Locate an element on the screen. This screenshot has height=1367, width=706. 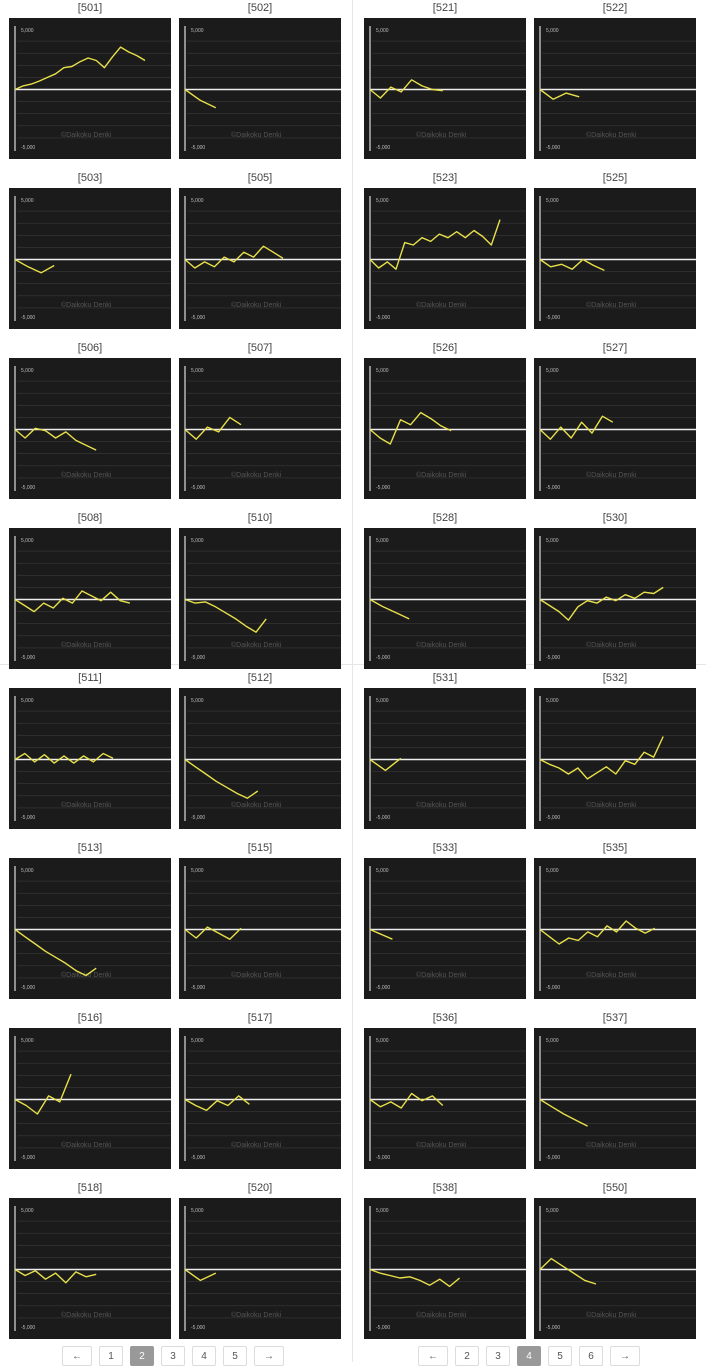
machine-number: [520] is located at coordinates (260, 1188).